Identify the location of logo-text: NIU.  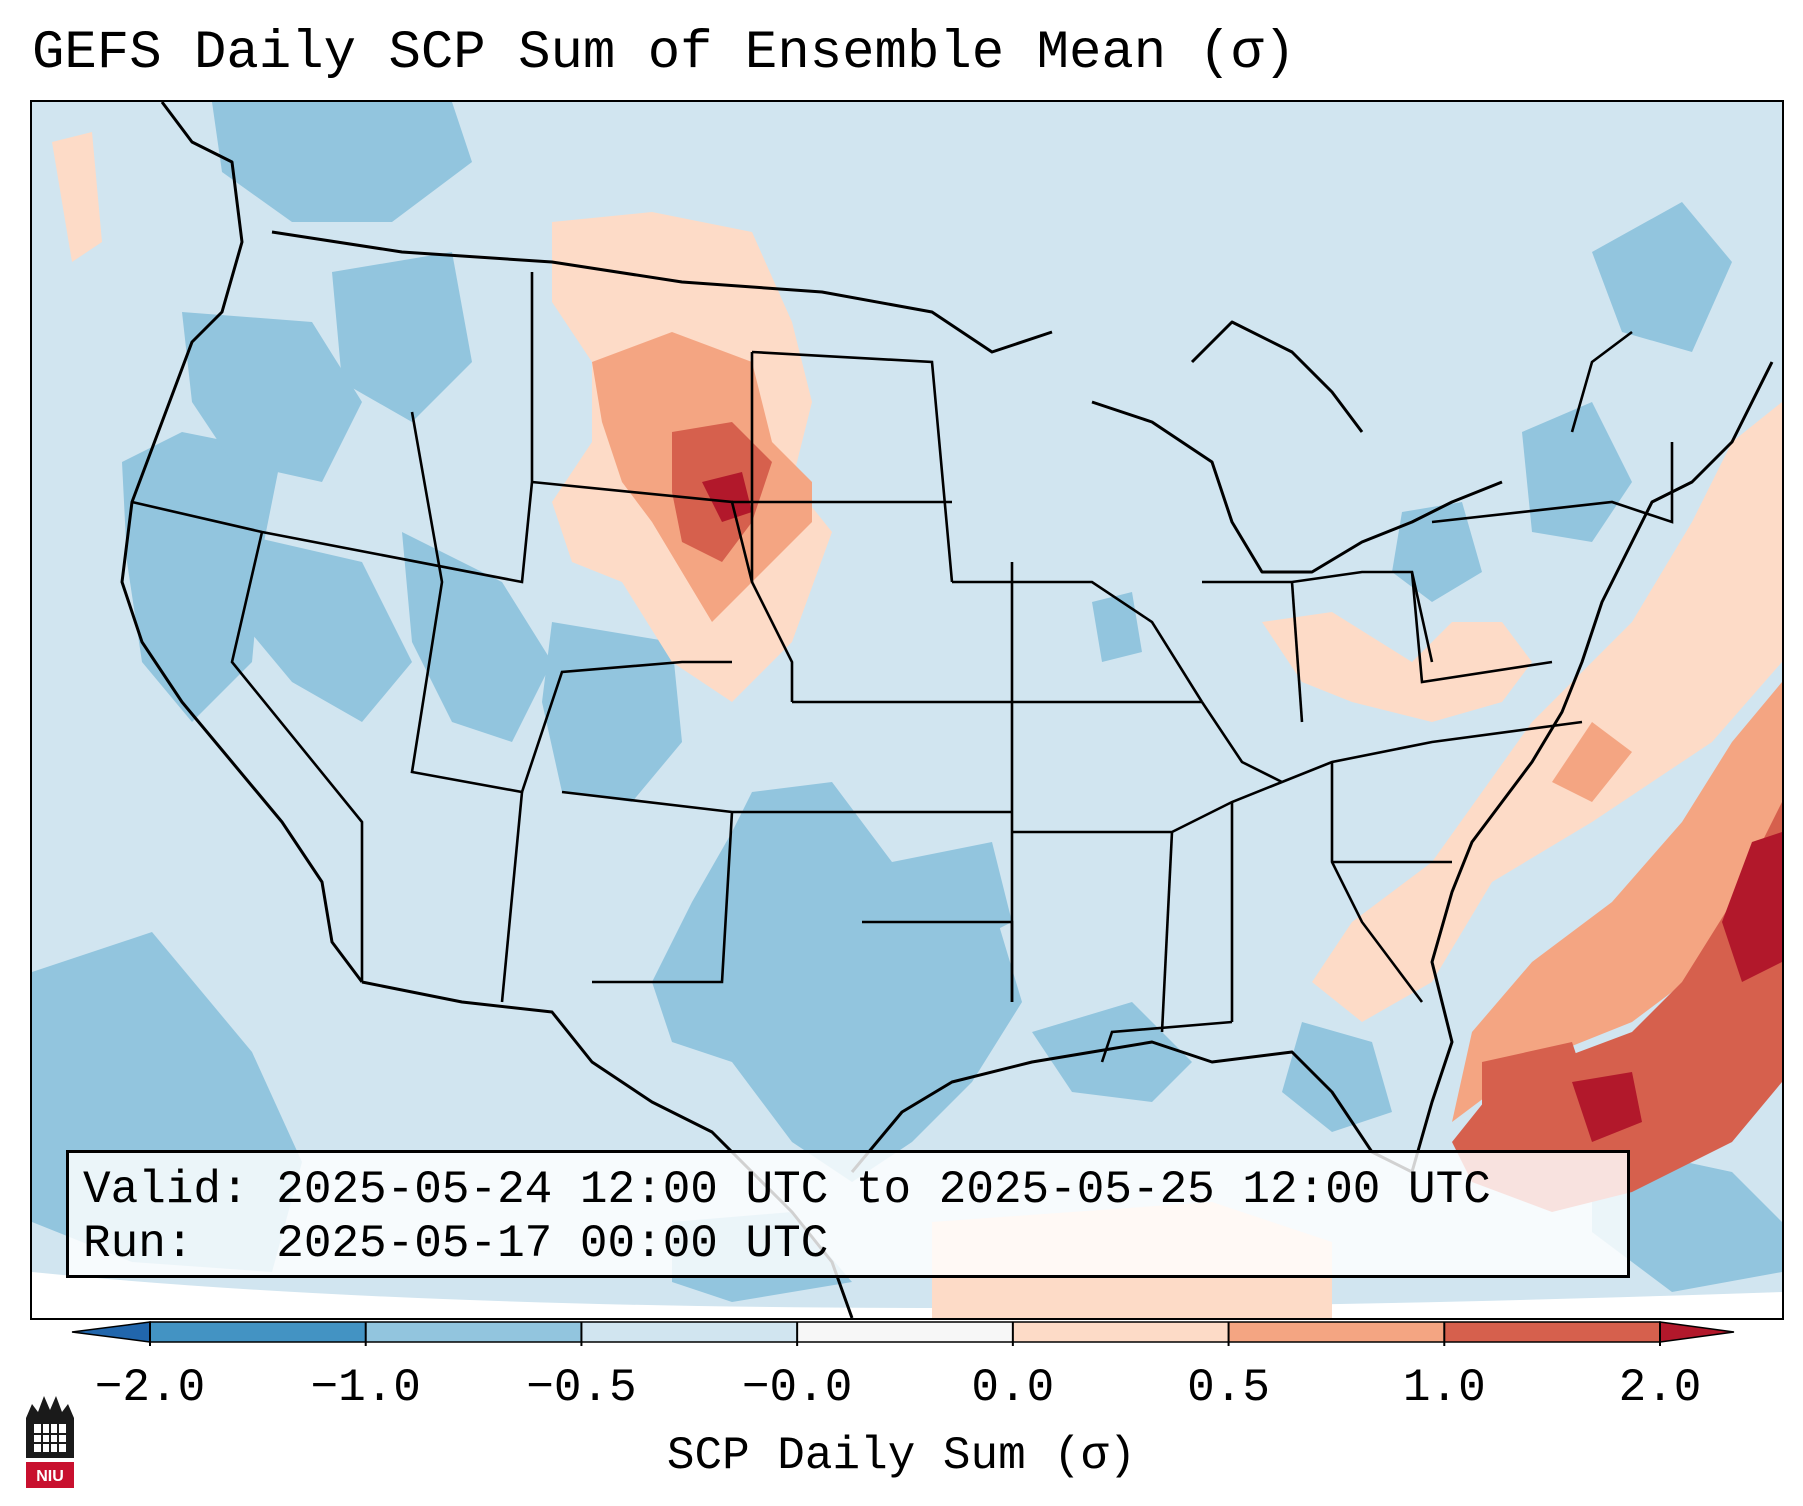
(50, 1476).